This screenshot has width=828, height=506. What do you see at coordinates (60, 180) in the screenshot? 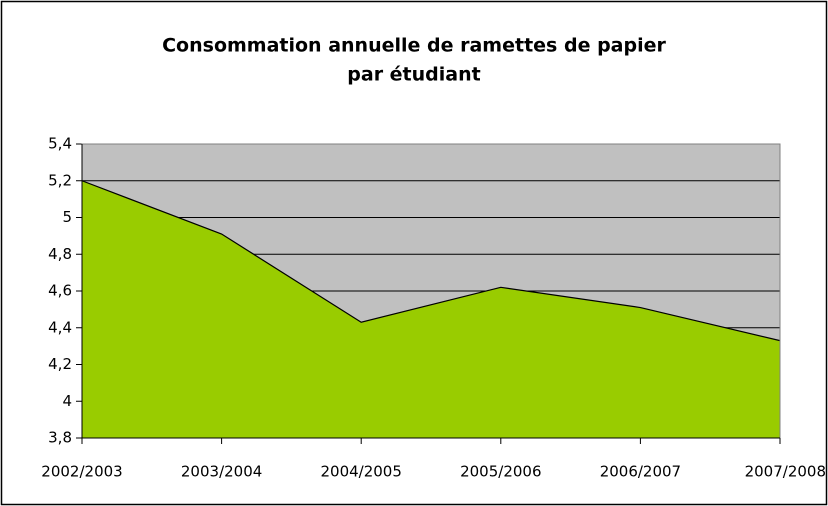
I see `y-tick-label: 5,2` at bounding box center [60, 180].